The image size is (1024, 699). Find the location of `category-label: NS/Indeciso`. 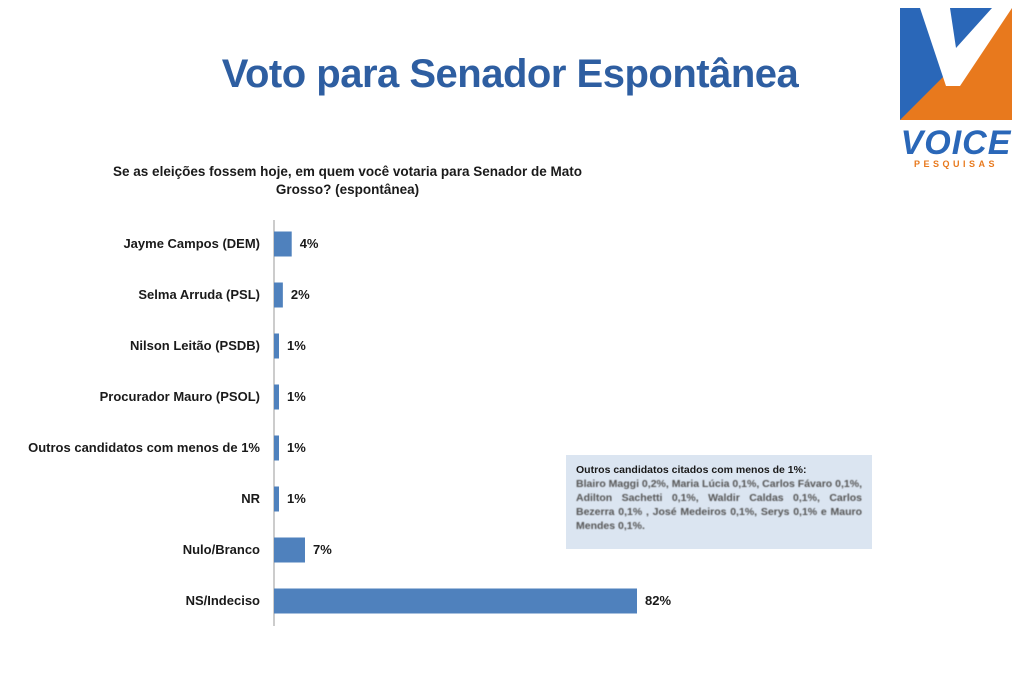

category-label: NS/Indeciso is located at coordinates (223, 600).